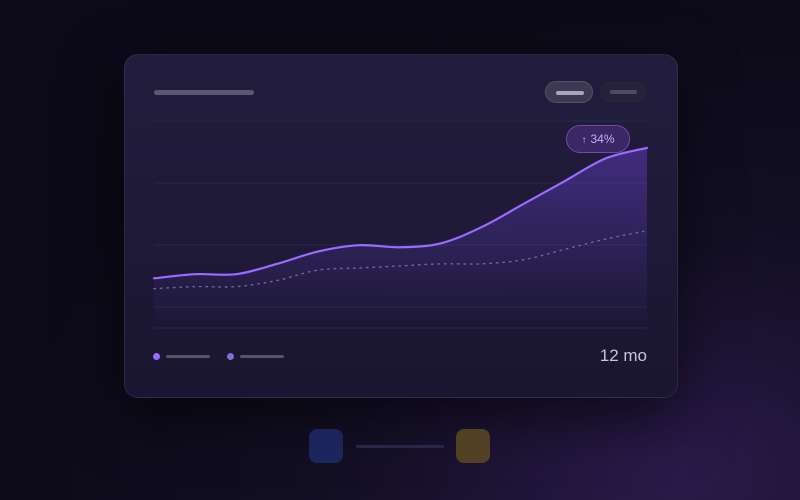 Image resolution: width=800 pixels, height=500 pixels. What do you see at coordinates (584, 140) in the screenshot?
I see `arrow-up-icon: ↑` at bounding box center [584, 140].